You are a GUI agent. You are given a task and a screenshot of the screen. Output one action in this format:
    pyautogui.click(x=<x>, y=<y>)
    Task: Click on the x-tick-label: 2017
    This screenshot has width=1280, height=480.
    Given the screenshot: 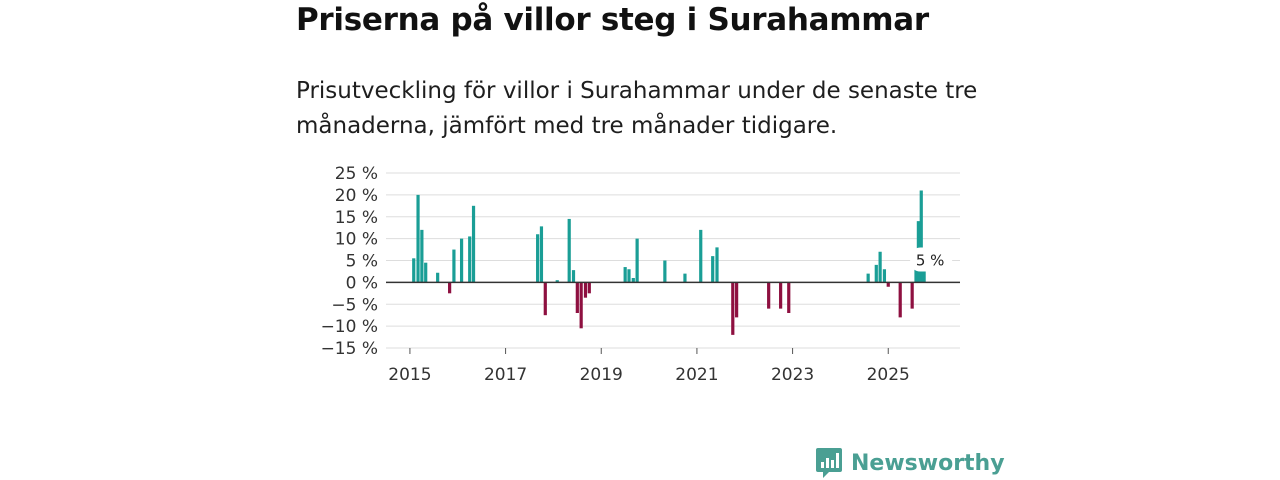 What is the action you would take?
    pyautogui.click(x=505, y=375)
    